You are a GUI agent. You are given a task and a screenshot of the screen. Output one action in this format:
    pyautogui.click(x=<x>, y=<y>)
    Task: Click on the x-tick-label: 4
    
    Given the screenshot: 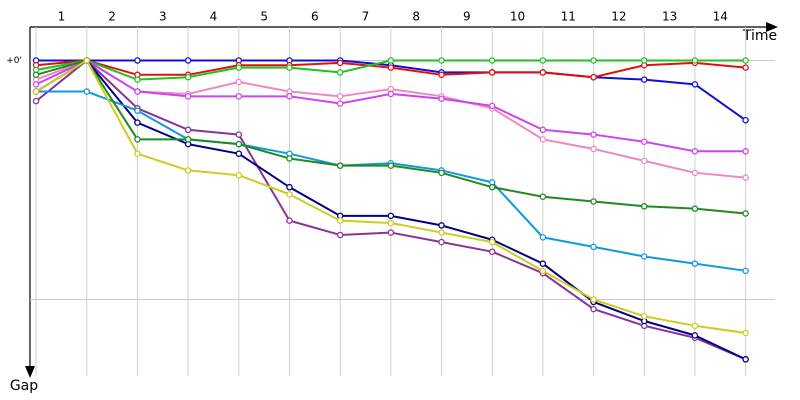 What is the action you would take?
    pyautogui.click(x=214, y=17)
    